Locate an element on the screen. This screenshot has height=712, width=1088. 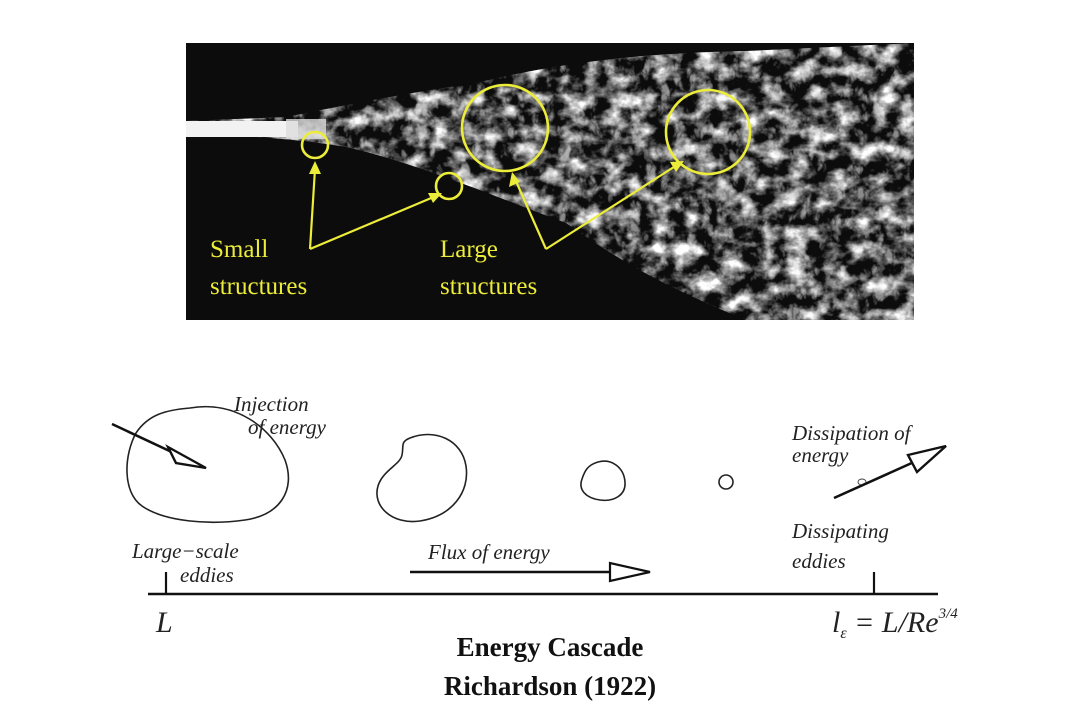
injection-label: Injection of energy is located at coordinates (280, 415).